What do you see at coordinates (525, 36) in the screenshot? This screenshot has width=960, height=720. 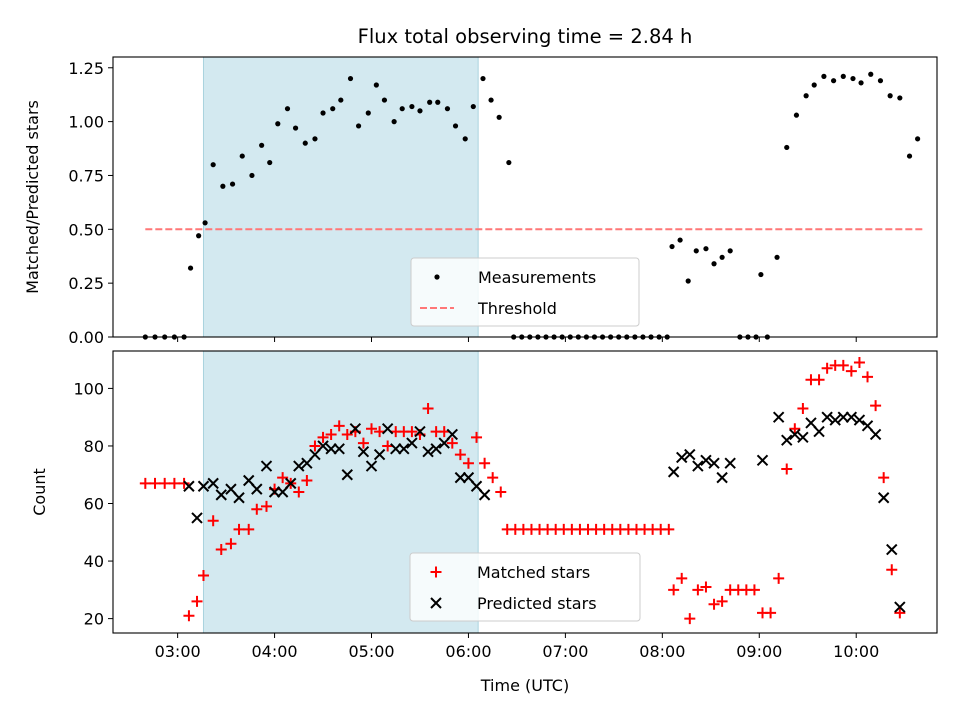 I see `chart-title: Flux total observing time = 2.84 h` at bounding box center [525, 36].